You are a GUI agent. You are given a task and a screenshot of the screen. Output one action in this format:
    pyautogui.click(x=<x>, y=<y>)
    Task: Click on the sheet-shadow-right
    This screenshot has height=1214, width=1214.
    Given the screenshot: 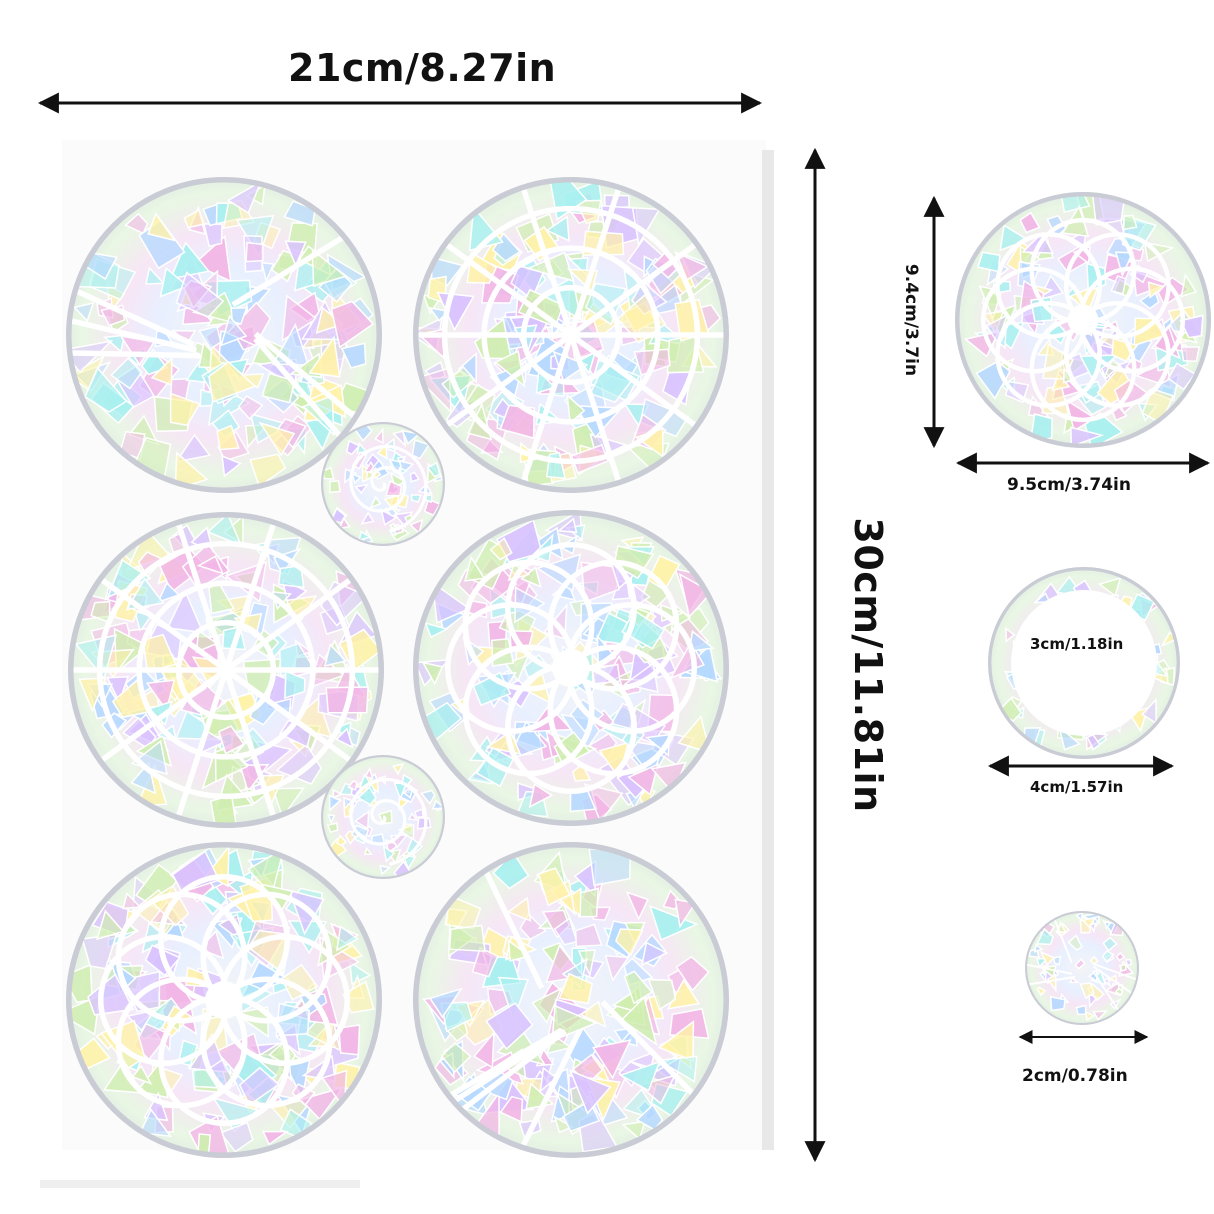 What is the action you would take?
    pyautogui.click(x=768, y=650)
    